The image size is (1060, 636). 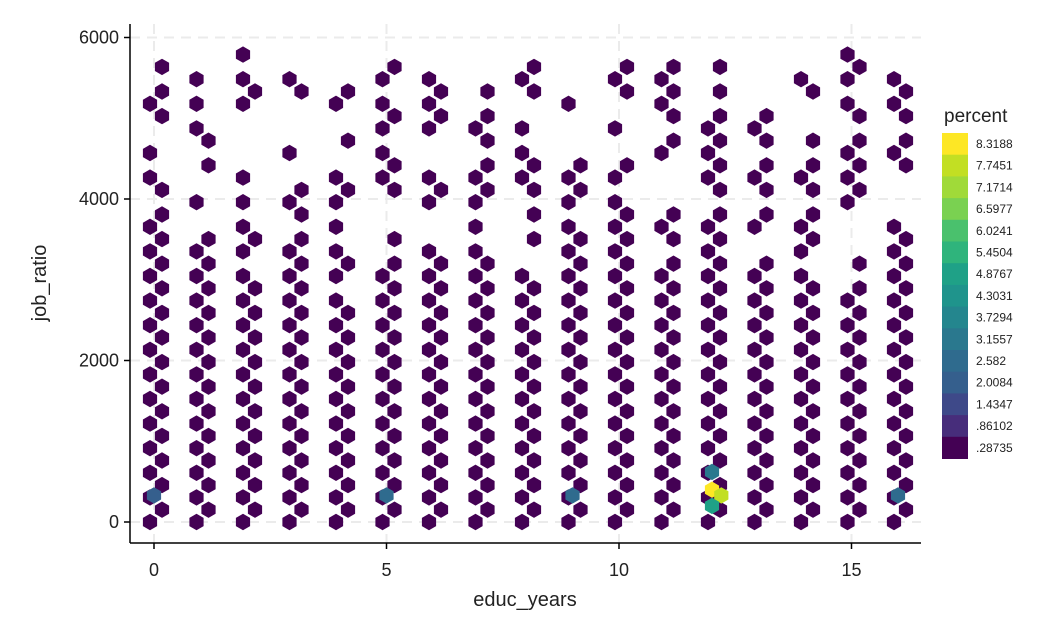 What do you see at coordinates (154, 570) in the screenshot?
I see `x-tick-label: 0` at bounding box center [154, 570].